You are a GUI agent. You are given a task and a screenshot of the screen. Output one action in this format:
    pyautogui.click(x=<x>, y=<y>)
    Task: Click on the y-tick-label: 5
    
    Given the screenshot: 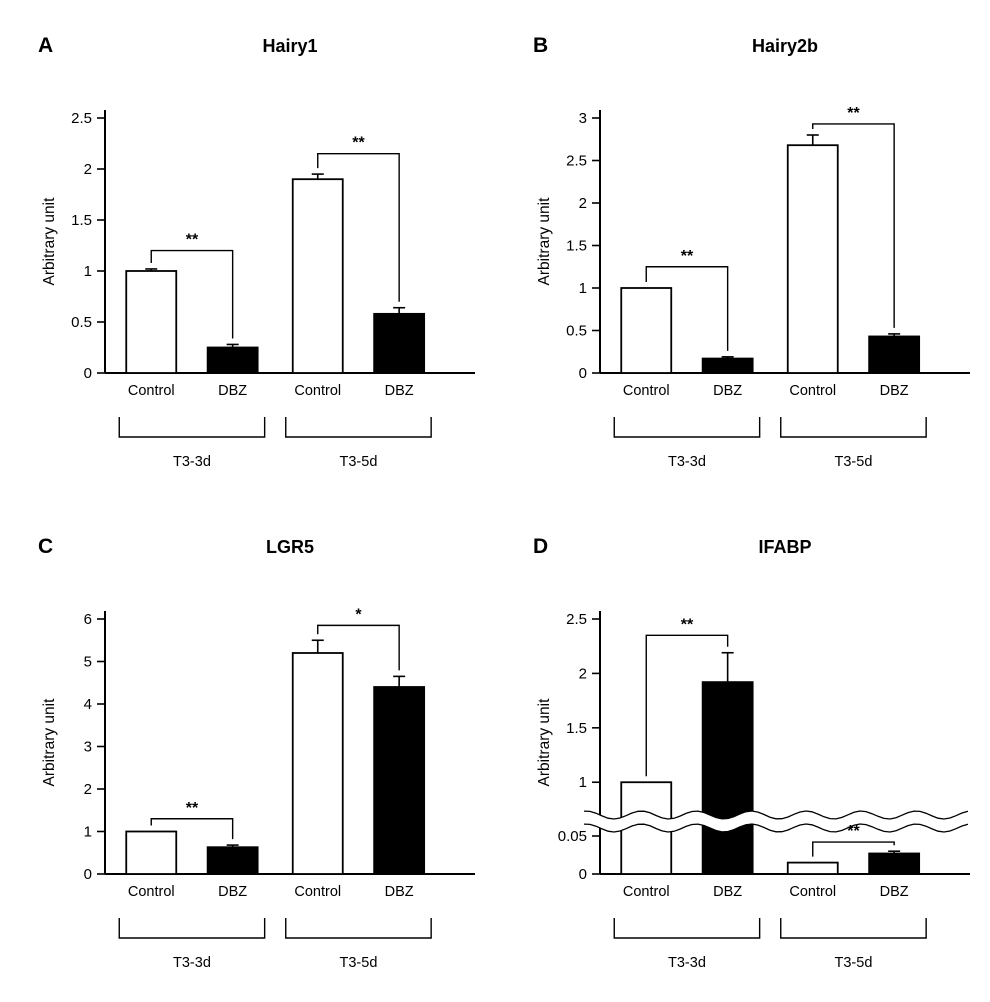 What is the action you would take?
    pyautogui.click(x=88, y=662)
    